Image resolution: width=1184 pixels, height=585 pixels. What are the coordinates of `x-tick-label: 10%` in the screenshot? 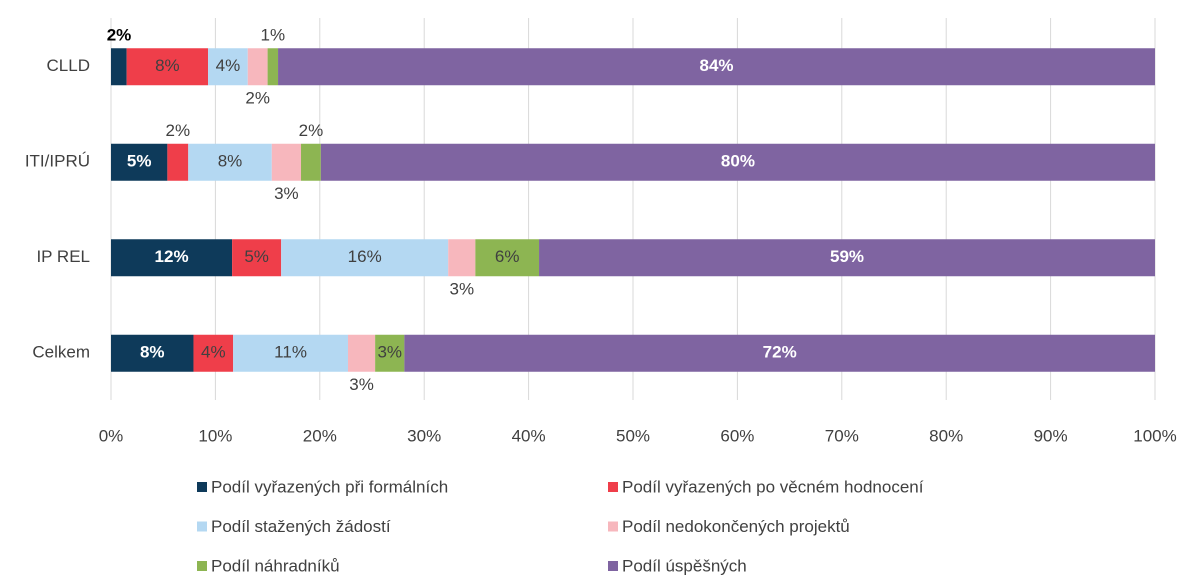 It's located at (215, 435).